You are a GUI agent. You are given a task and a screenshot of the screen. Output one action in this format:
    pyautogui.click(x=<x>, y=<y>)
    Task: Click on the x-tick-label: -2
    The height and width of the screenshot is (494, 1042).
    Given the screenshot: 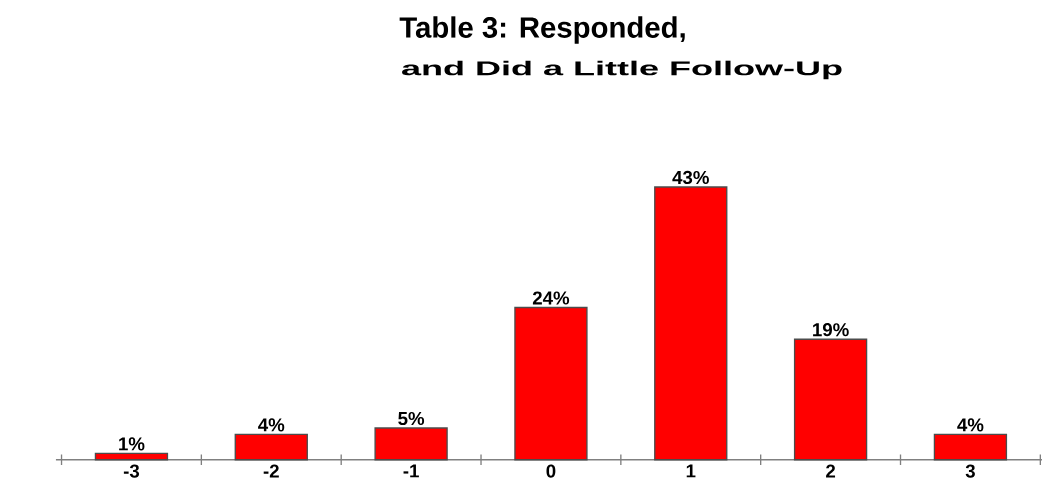 What is the action you would take?
    pyautogui.click(x=271, y=471)
    